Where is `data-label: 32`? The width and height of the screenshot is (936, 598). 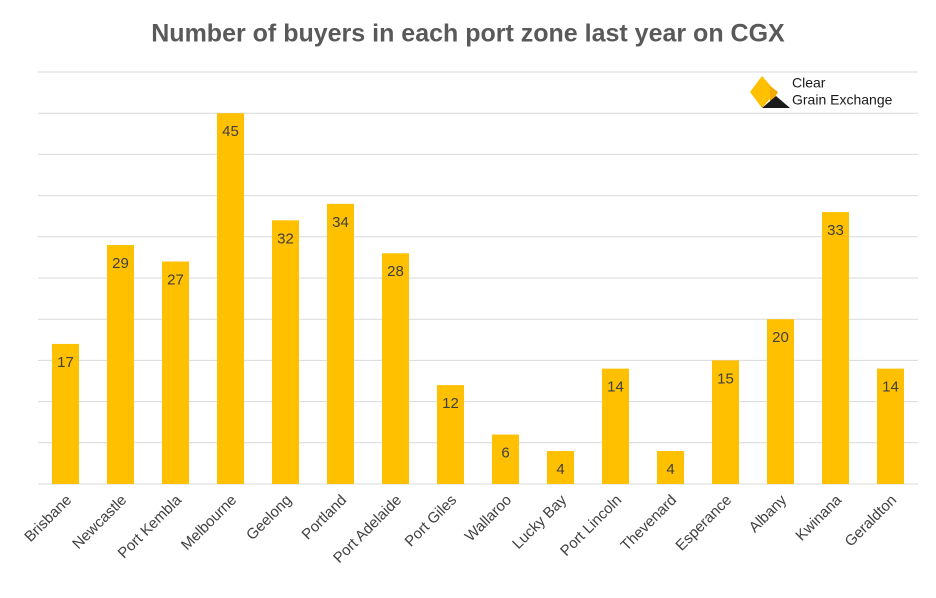
data-label: 32 is located at coordinates (285, 238).